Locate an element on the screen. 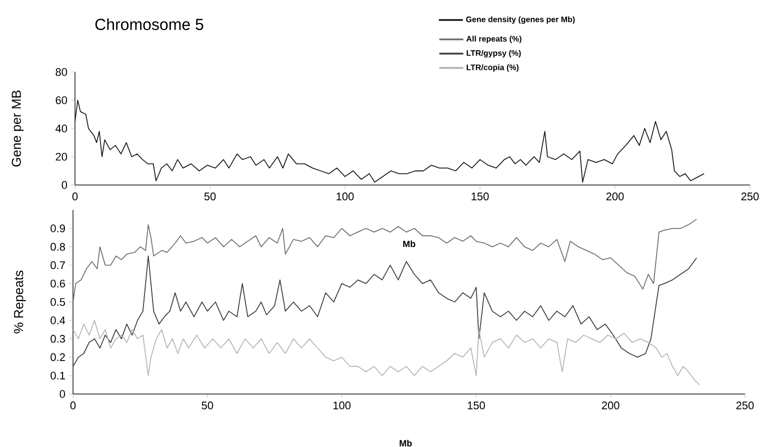 This screenshot has height=447, width=766. line-series is located at coordinates (386, 353).